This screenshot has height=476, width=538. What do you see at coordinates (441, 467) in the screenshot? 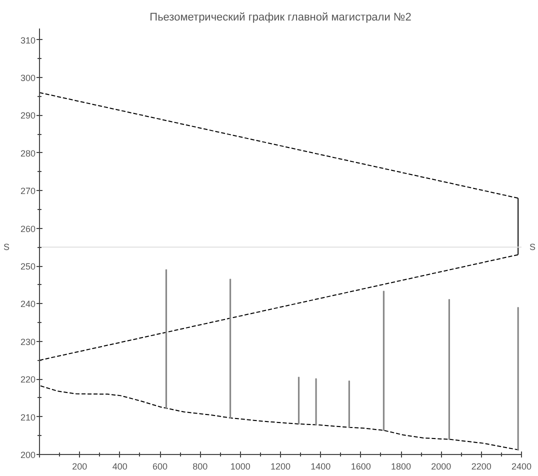
I see `x-tick-label: 2000` at bounding box center [441, 467].